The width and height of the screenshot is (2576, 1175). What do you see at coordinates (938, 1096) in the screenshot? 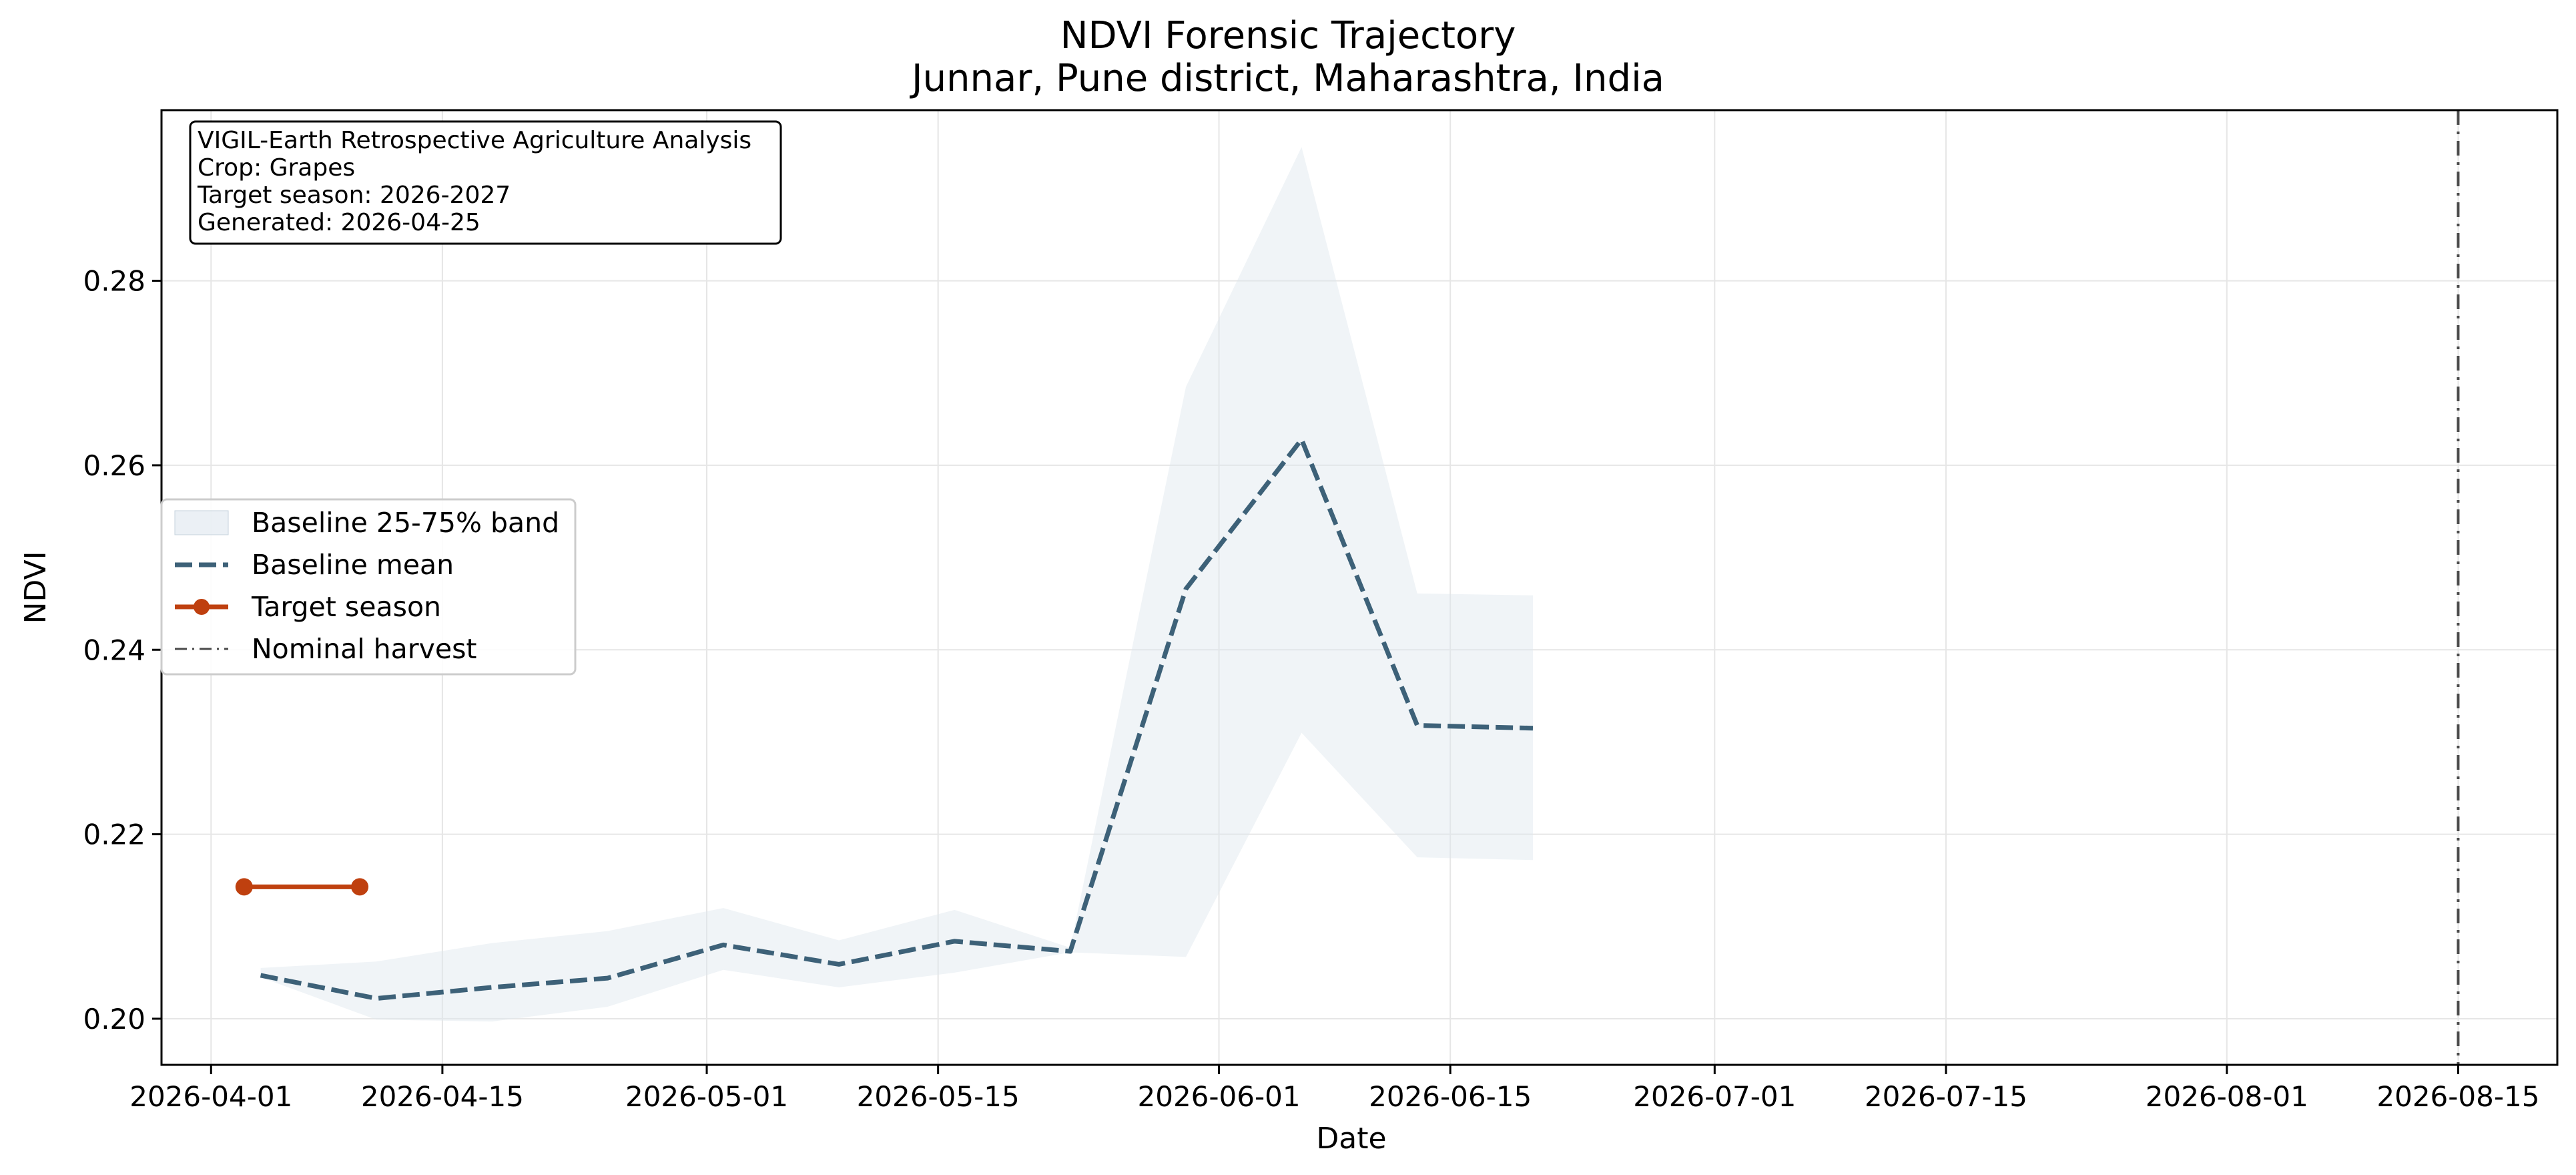
I see `x-tick-label: 2026-05-15` at bounding box center [938, 1096].